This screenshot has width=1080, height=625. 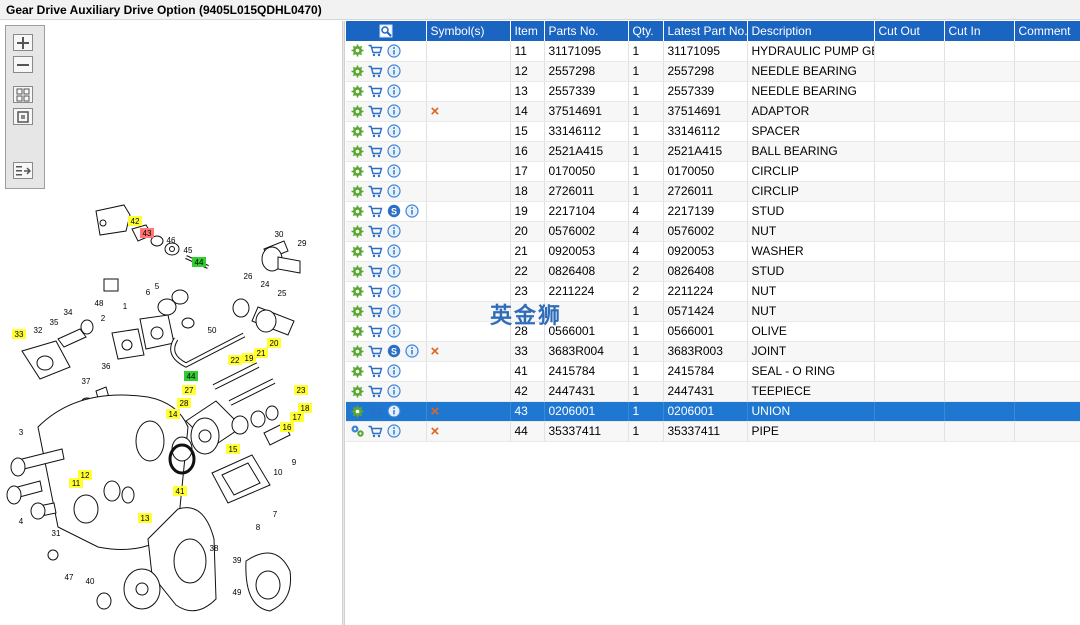 What do you see at coordinates (23, 64) in the screenshot?
I see `zoom-out-button` at bounding box center [23, 64].